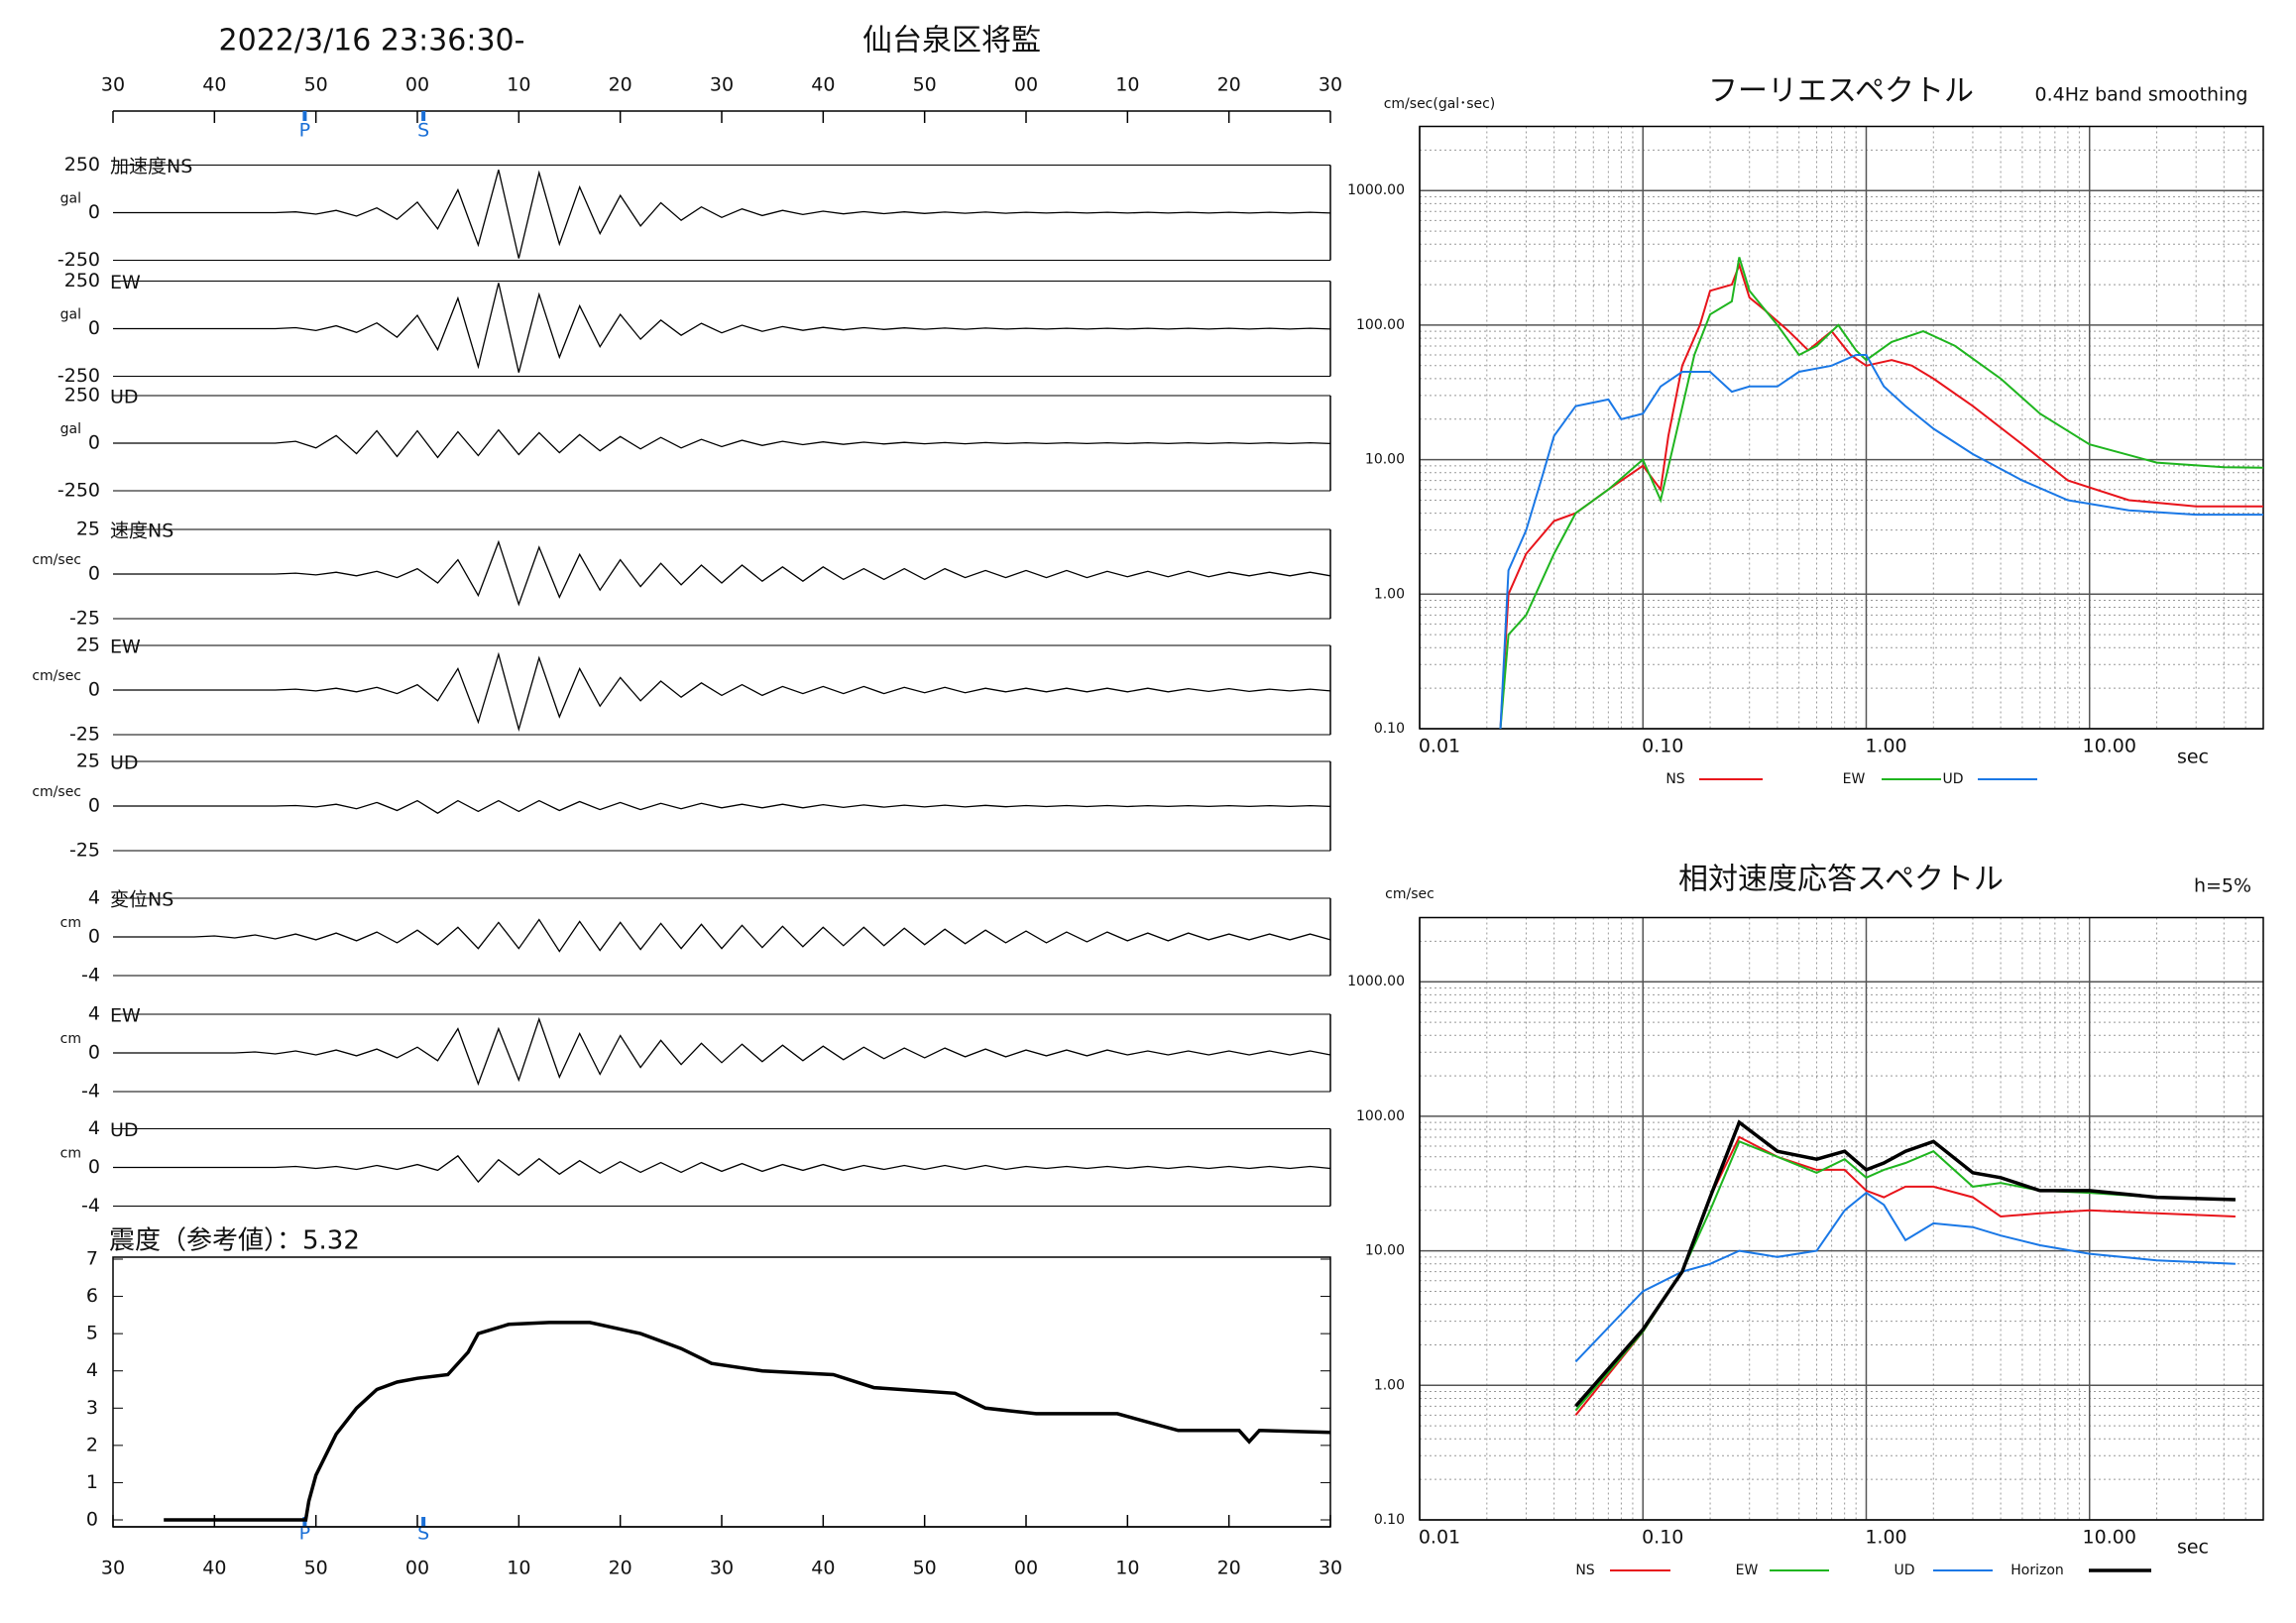  I want to click on x-tick-label: 10.00, so click(2109, 1538).